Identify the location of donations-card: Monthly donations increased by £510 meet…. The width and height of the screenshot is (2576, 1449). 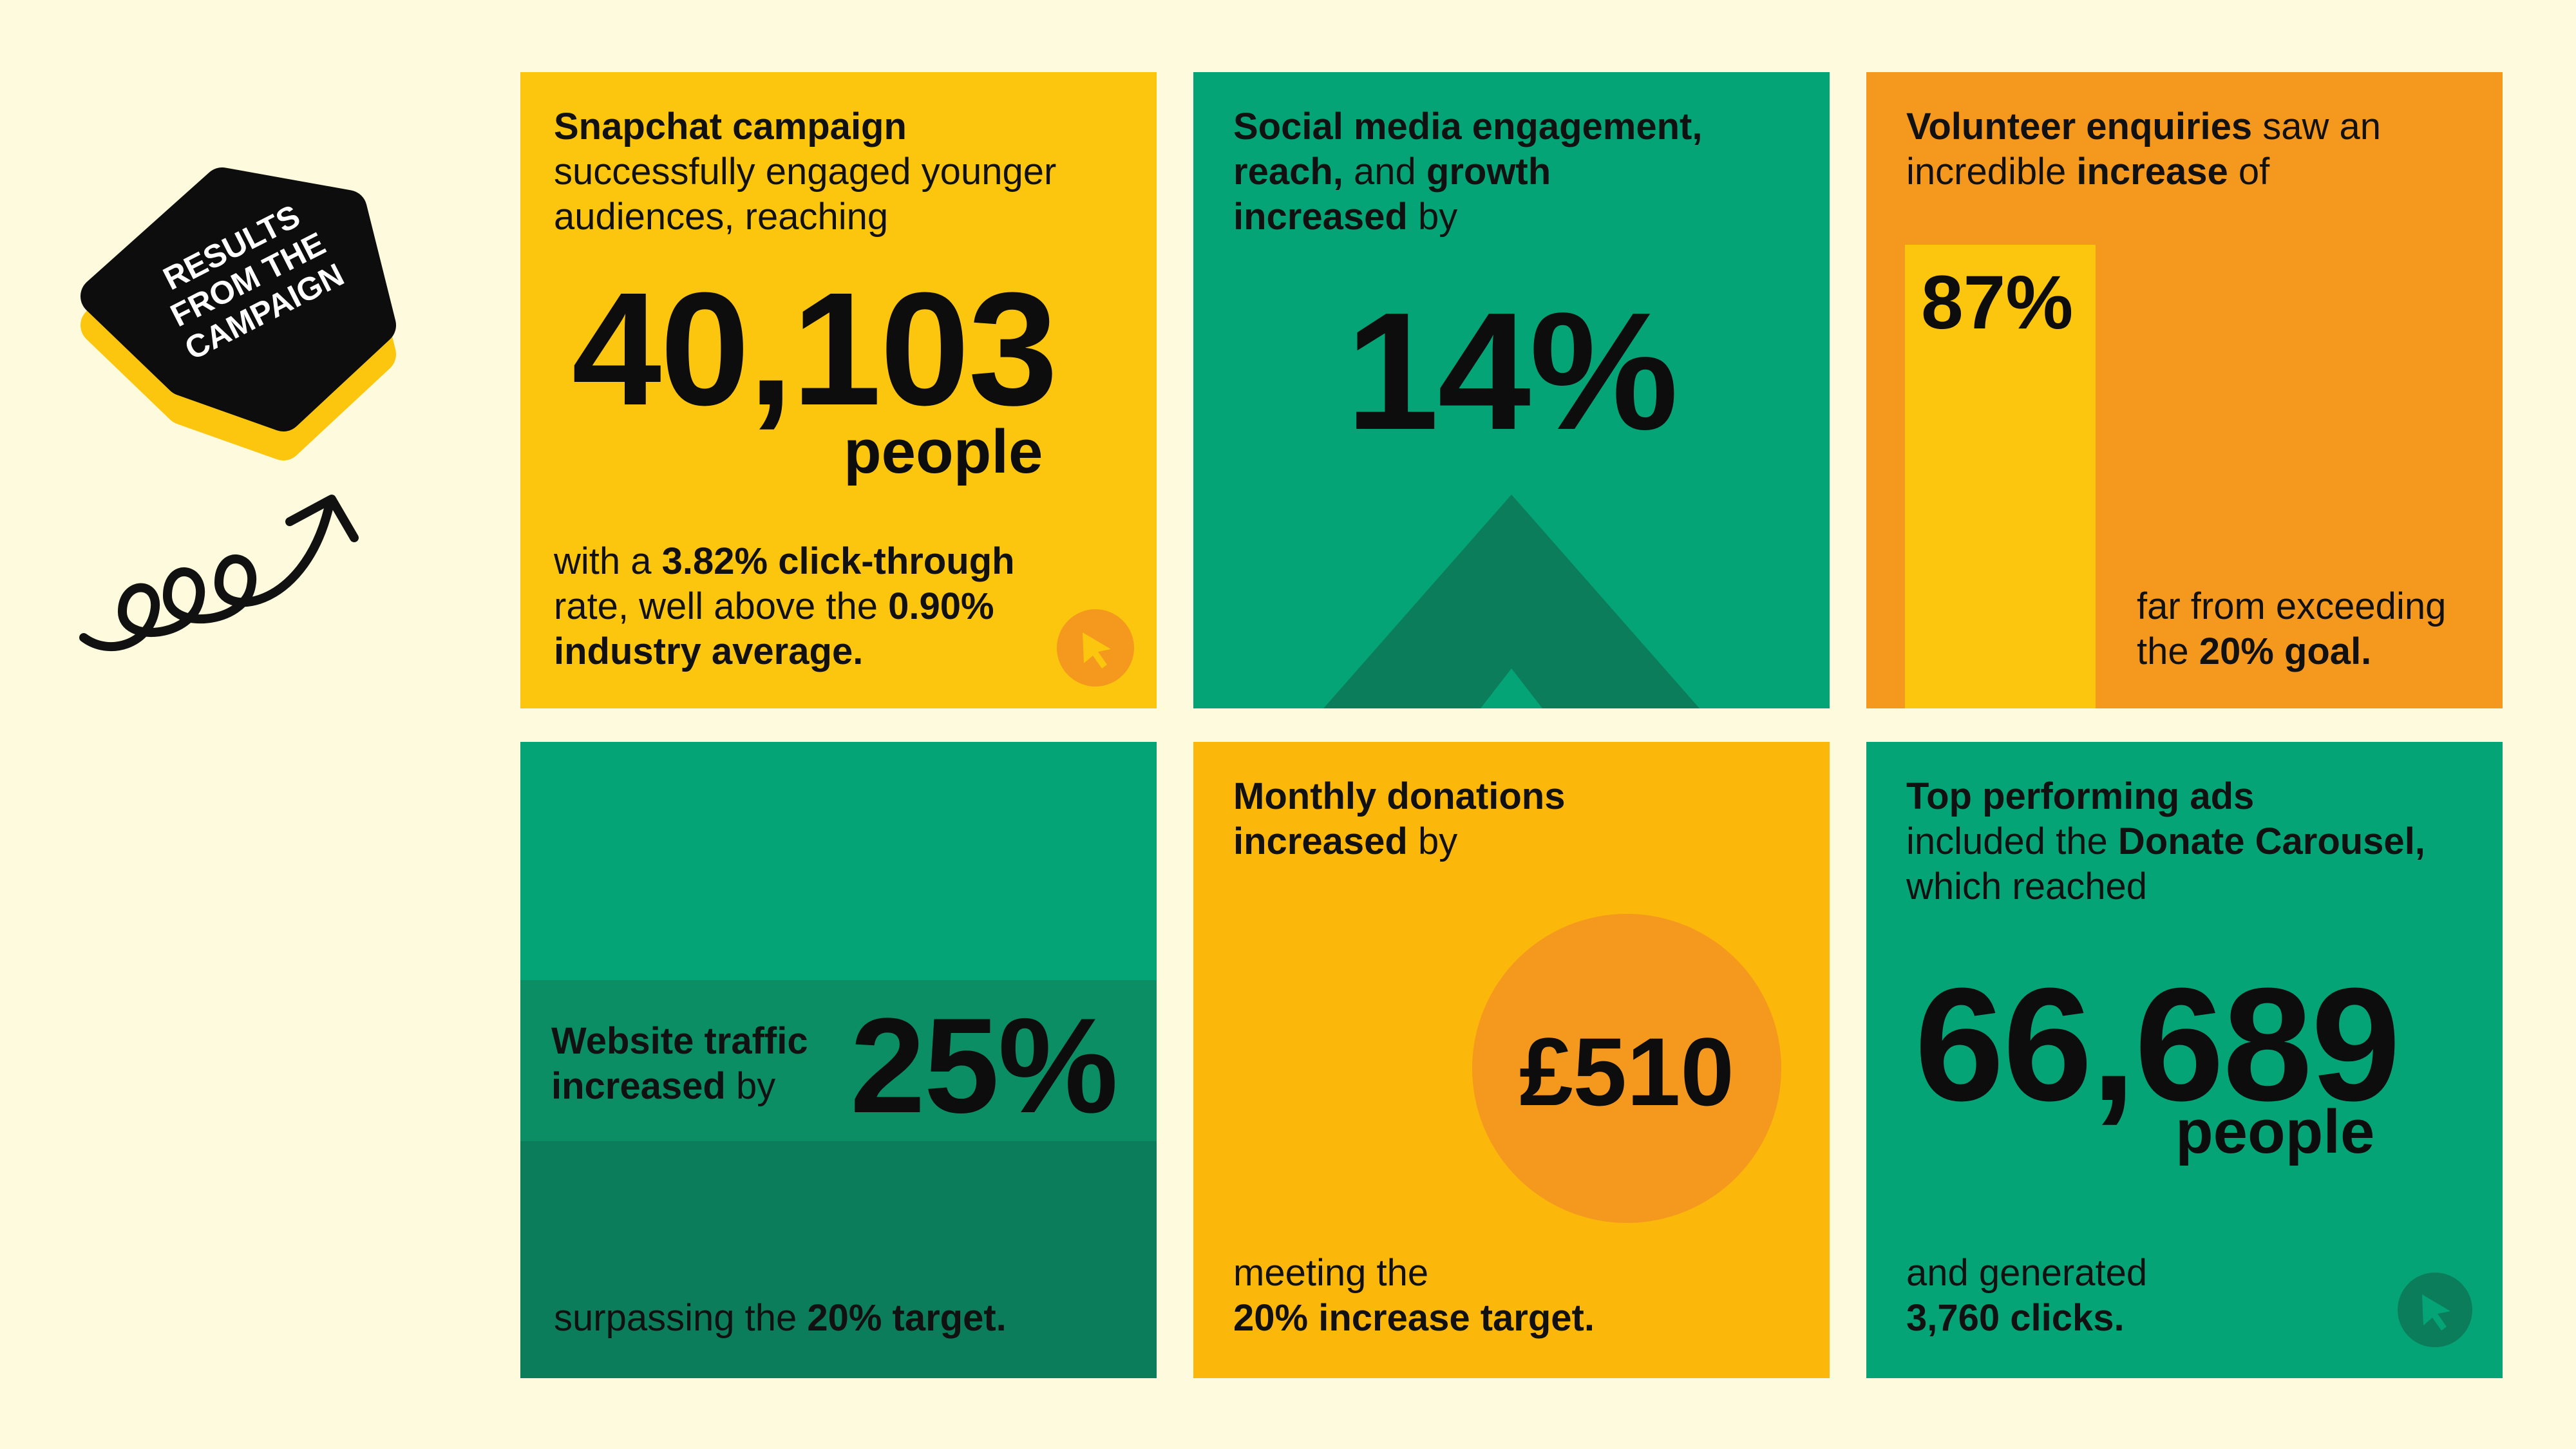
(1512, 1060).